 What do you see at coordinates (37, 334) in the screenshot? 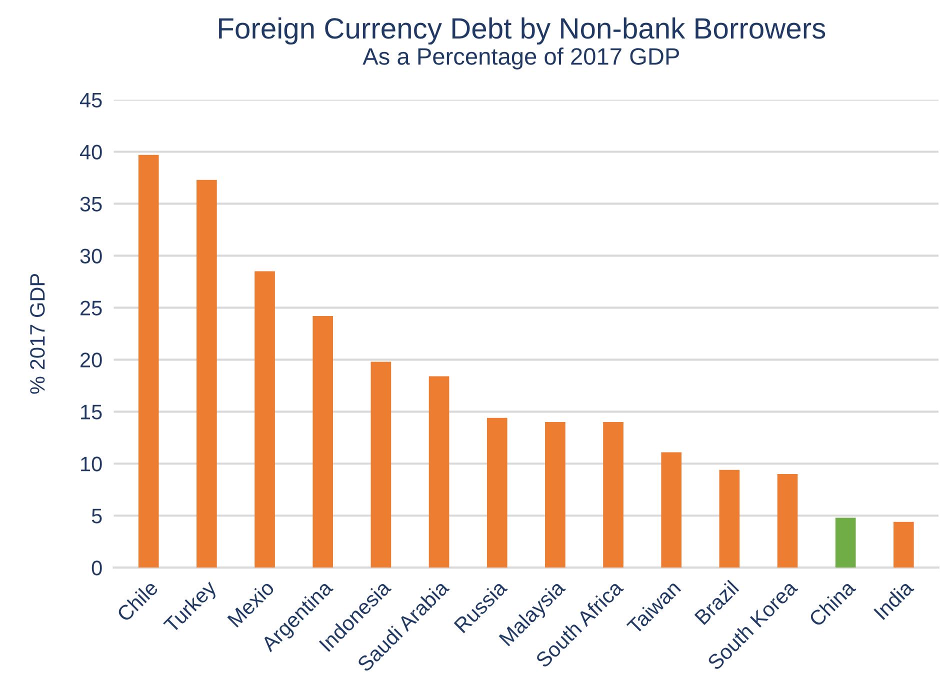
I see `y-axis-title: % 2017 GDP` at bounding box center [37, 334].